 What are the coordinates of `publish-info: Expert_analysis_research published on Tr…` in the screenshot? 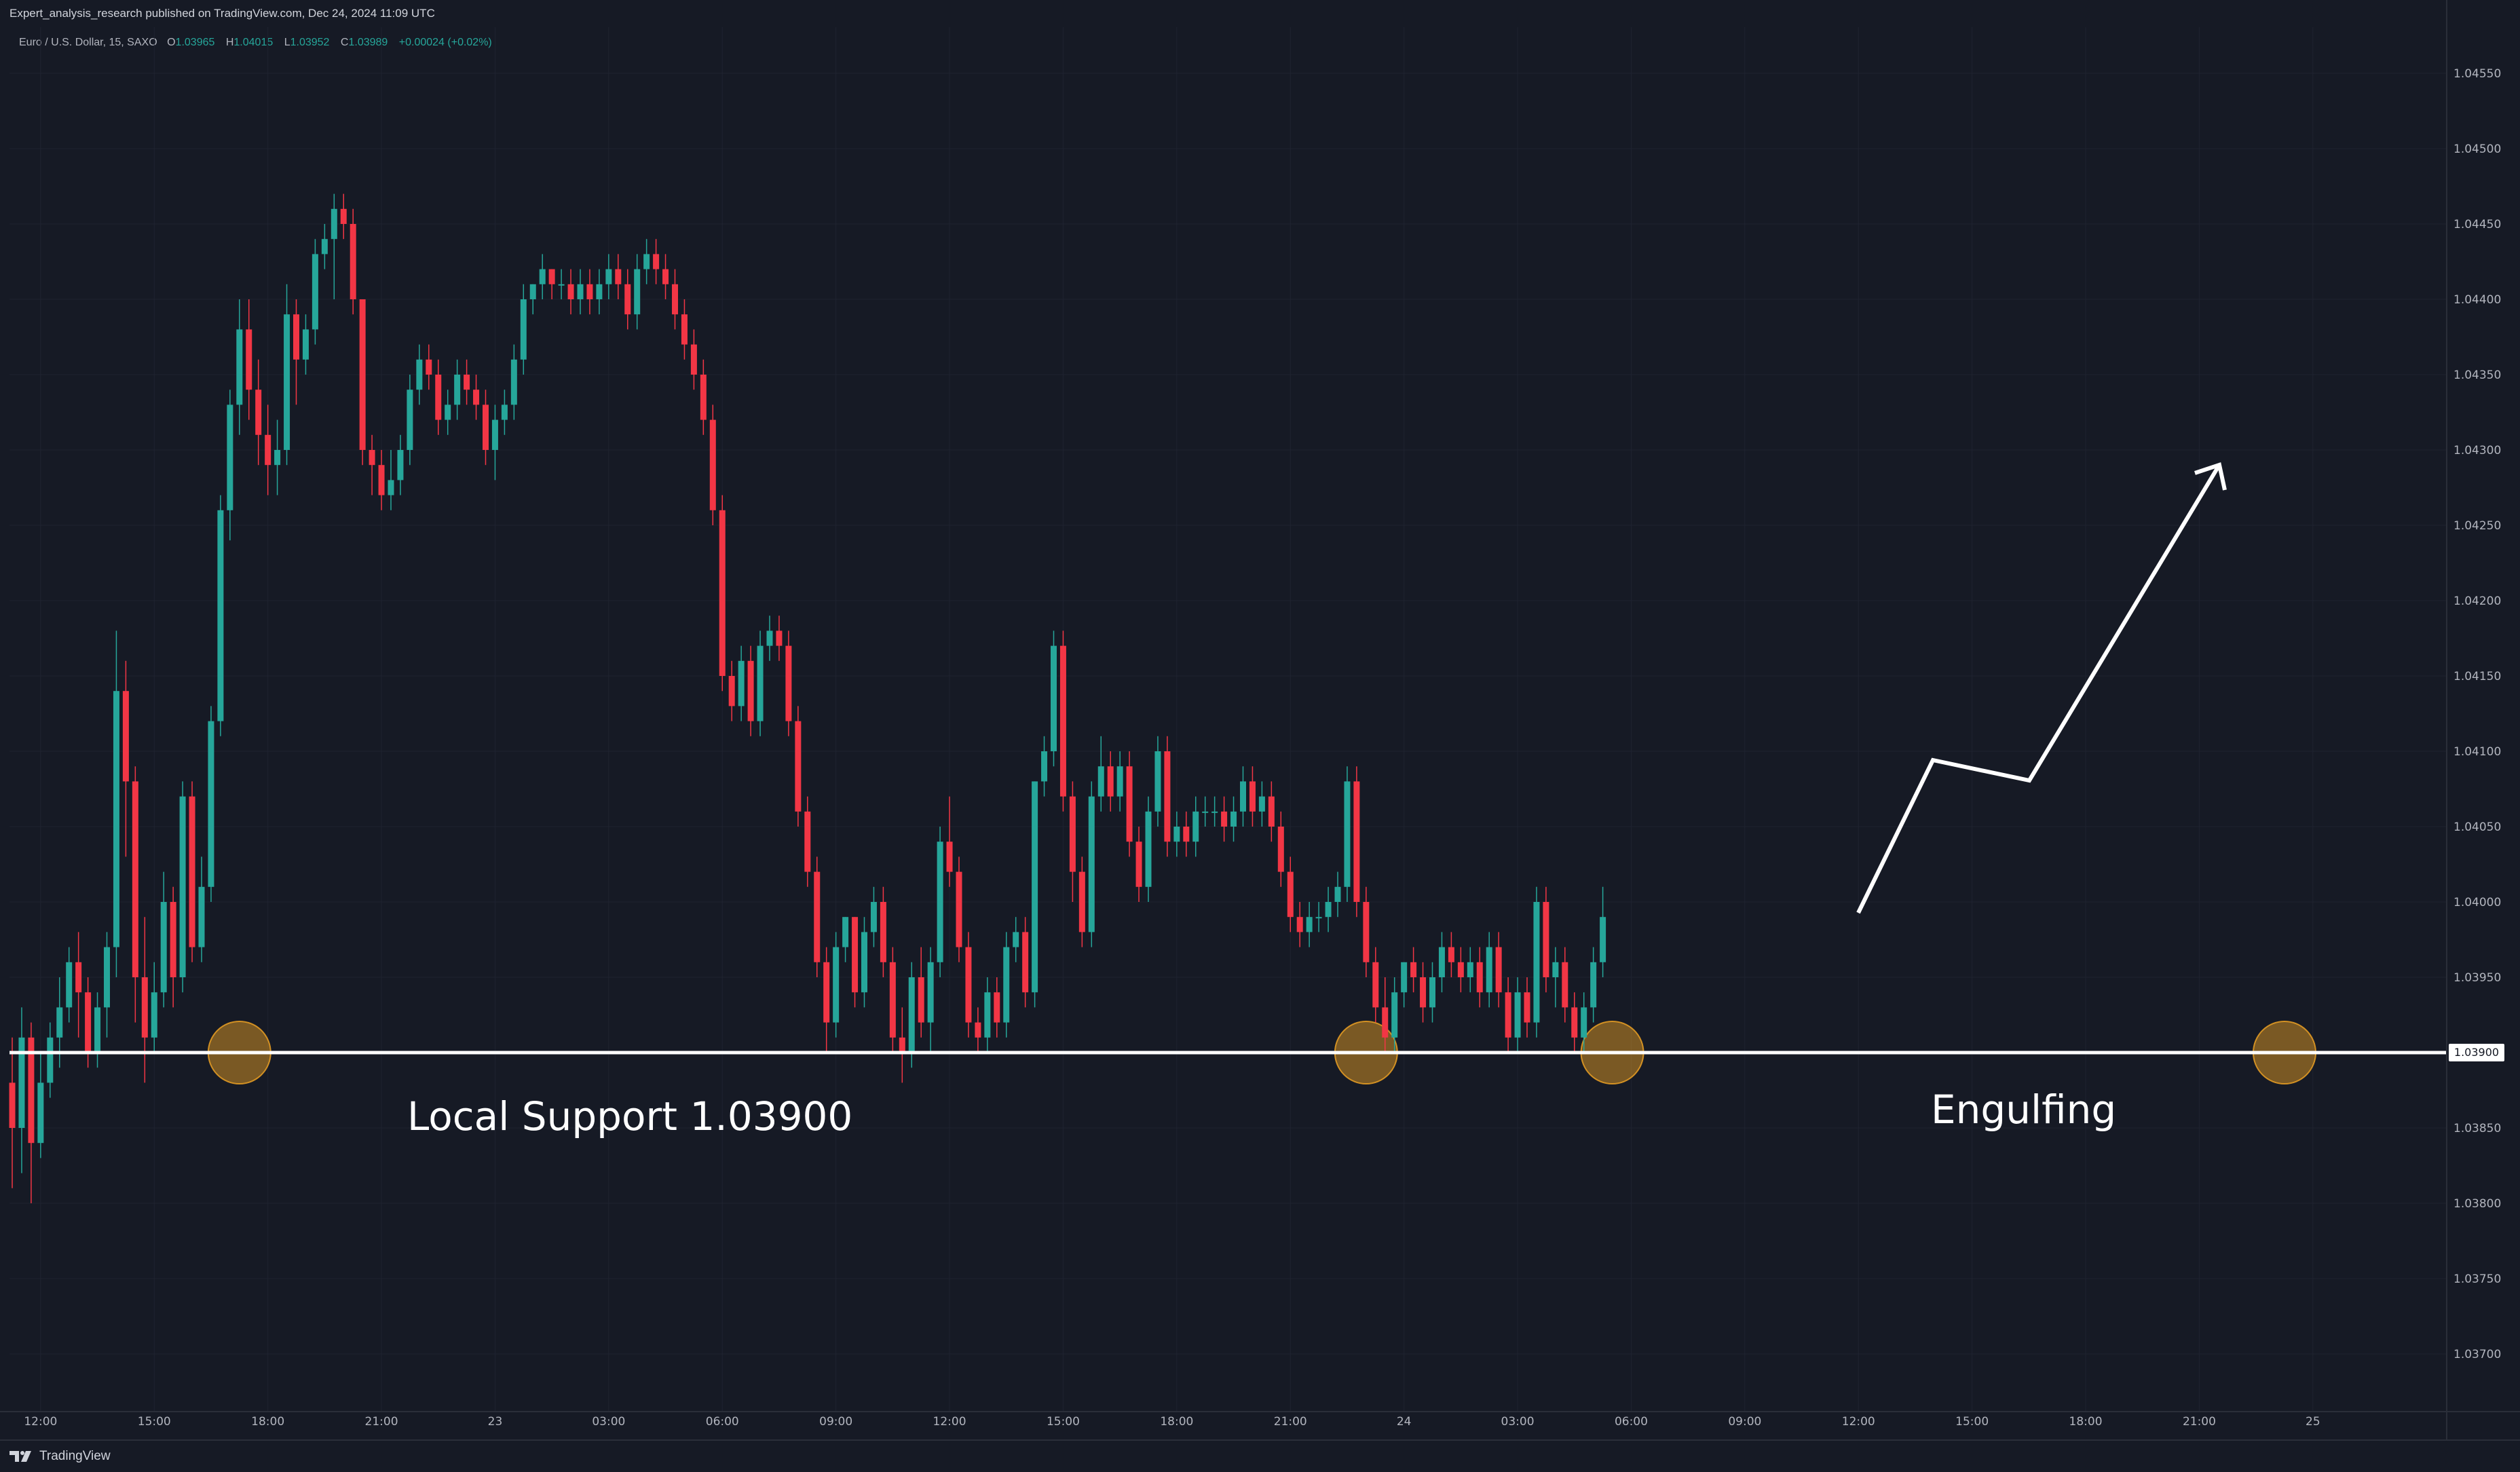 It's located at (222, 13).